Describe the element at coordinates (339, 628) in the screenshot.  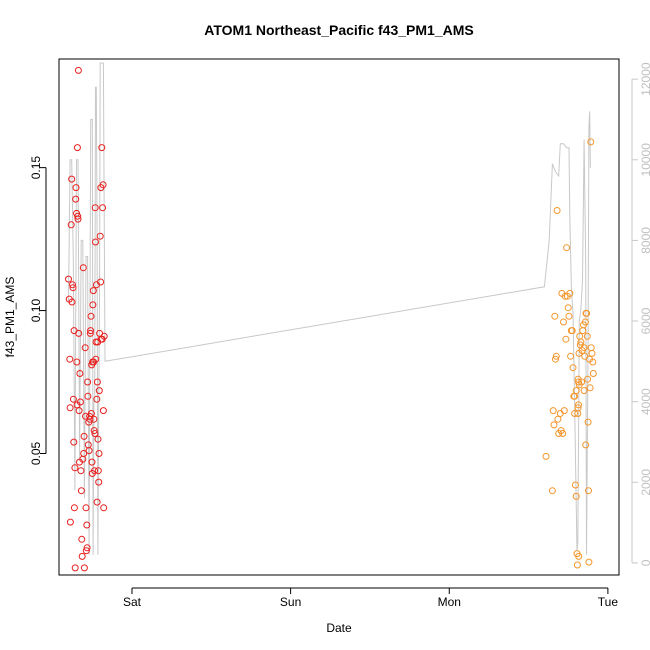
I see `x-axis-label: Date` at that location.